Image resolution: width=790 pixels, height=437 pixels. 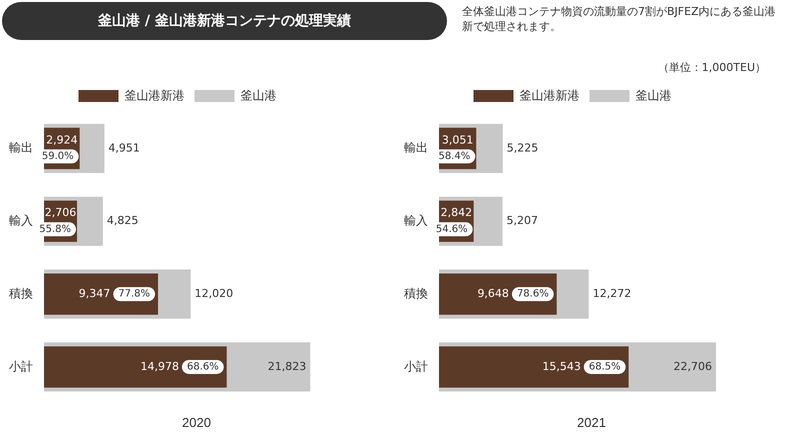 What do you see at coordinates (214, 293) in the screenshot?
I see `data-label: 12,020` at bounding box center [214, 293].